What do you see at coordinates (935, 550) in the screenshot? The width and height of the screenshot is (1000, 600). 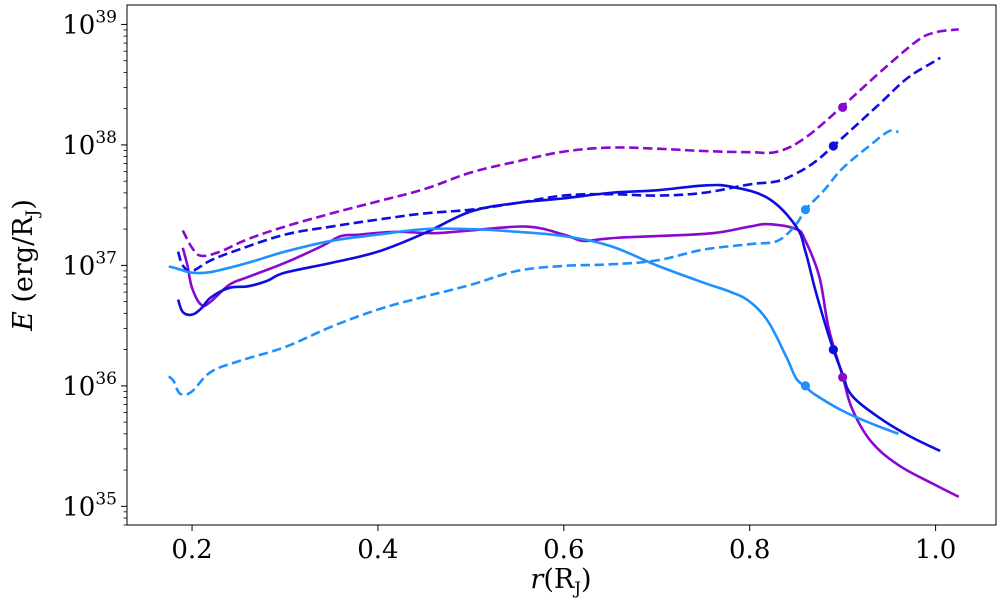 I see `x-tick-label: 1.0` at bounding box center [935, 550].